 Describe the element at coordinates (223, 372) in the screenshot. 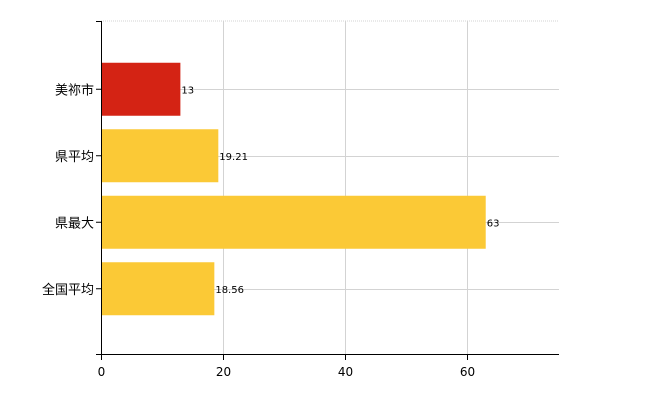

I see `x-tick-label: 20` at that location.